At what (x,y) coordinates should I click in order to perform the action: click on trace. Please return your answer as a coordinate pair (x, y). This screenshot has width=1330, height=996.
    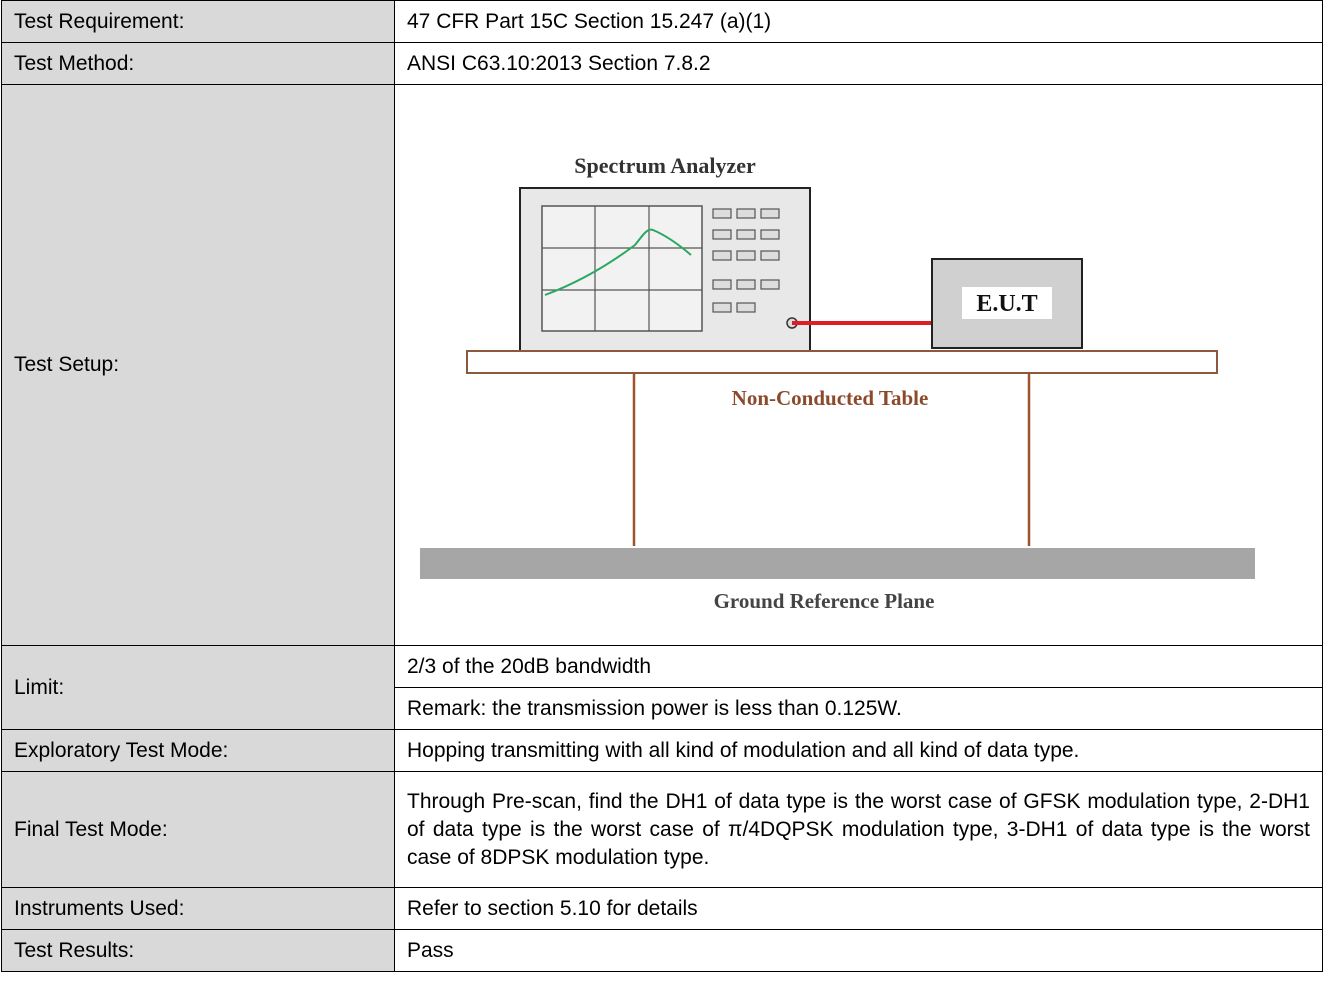
    Looking at the image, I should click on (618, 262).